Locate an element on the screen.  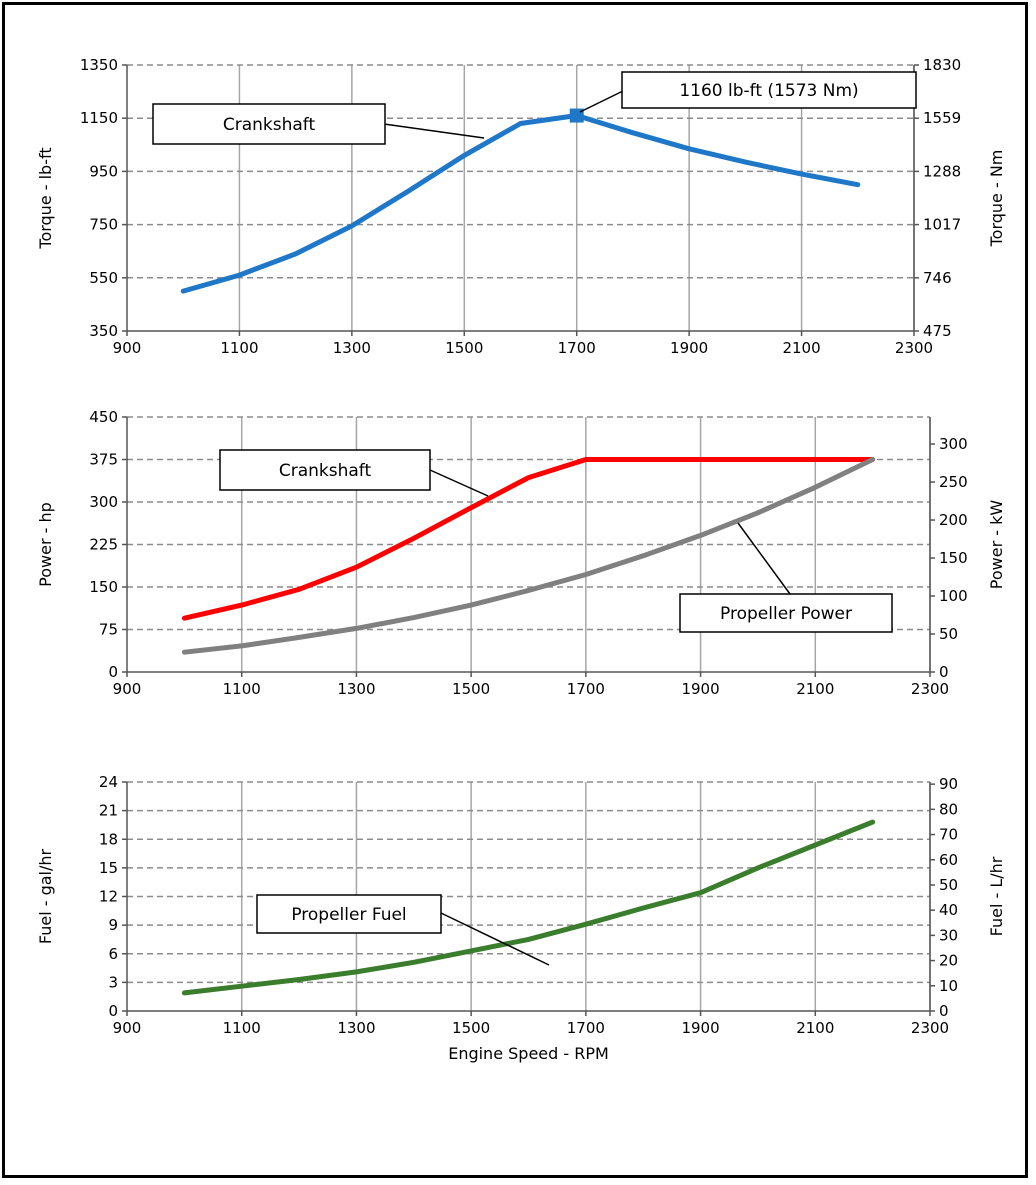
y-tick-label: 225 is located at coordinates (103, 545).